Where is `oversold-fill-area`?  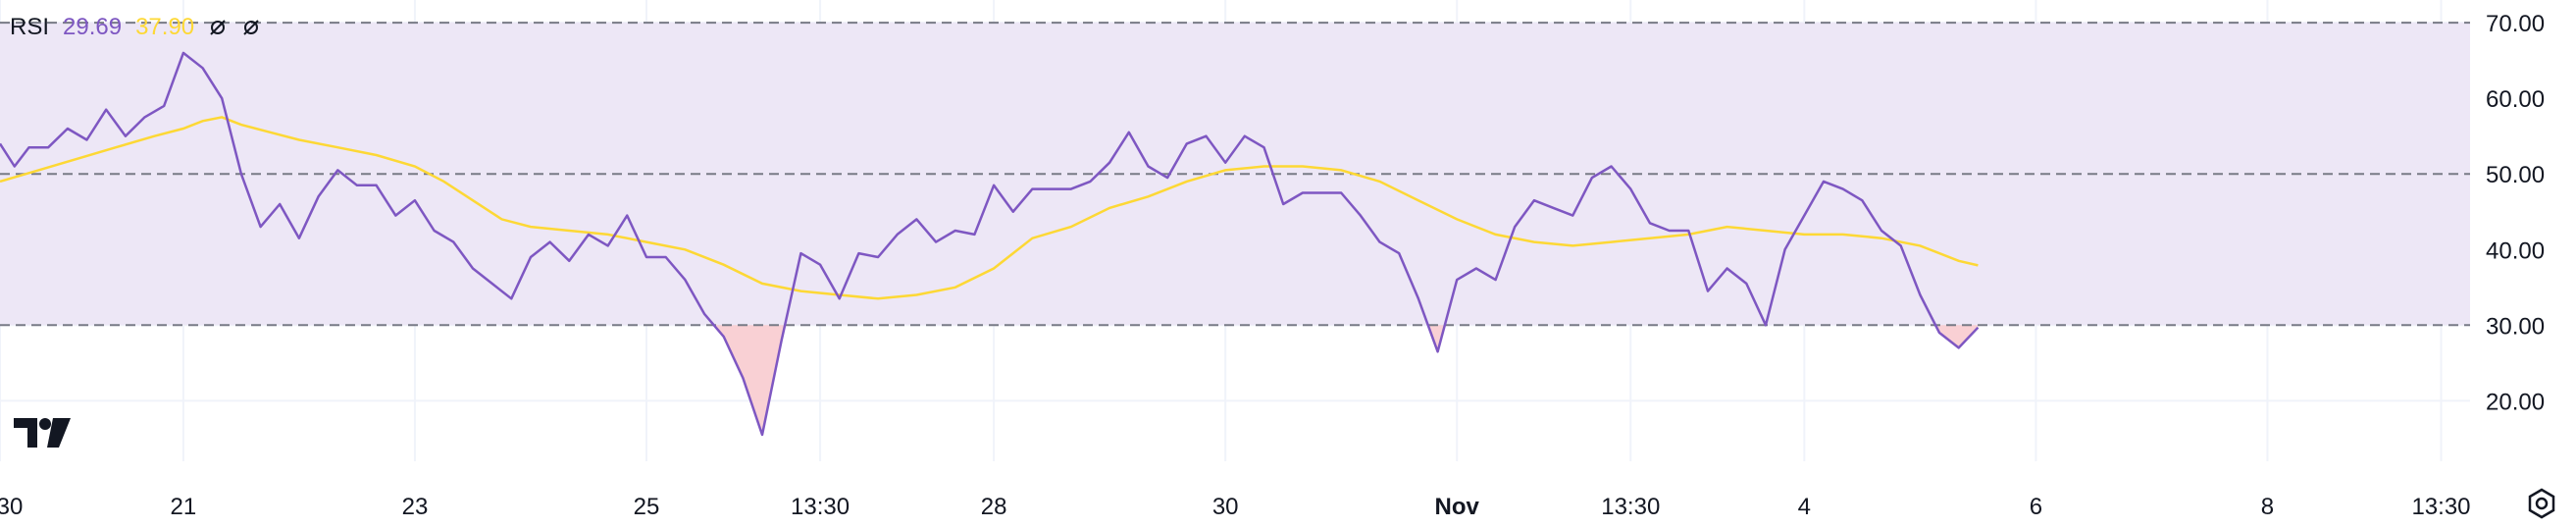 oversold-fill-area is located at coordinates (1346, 381).